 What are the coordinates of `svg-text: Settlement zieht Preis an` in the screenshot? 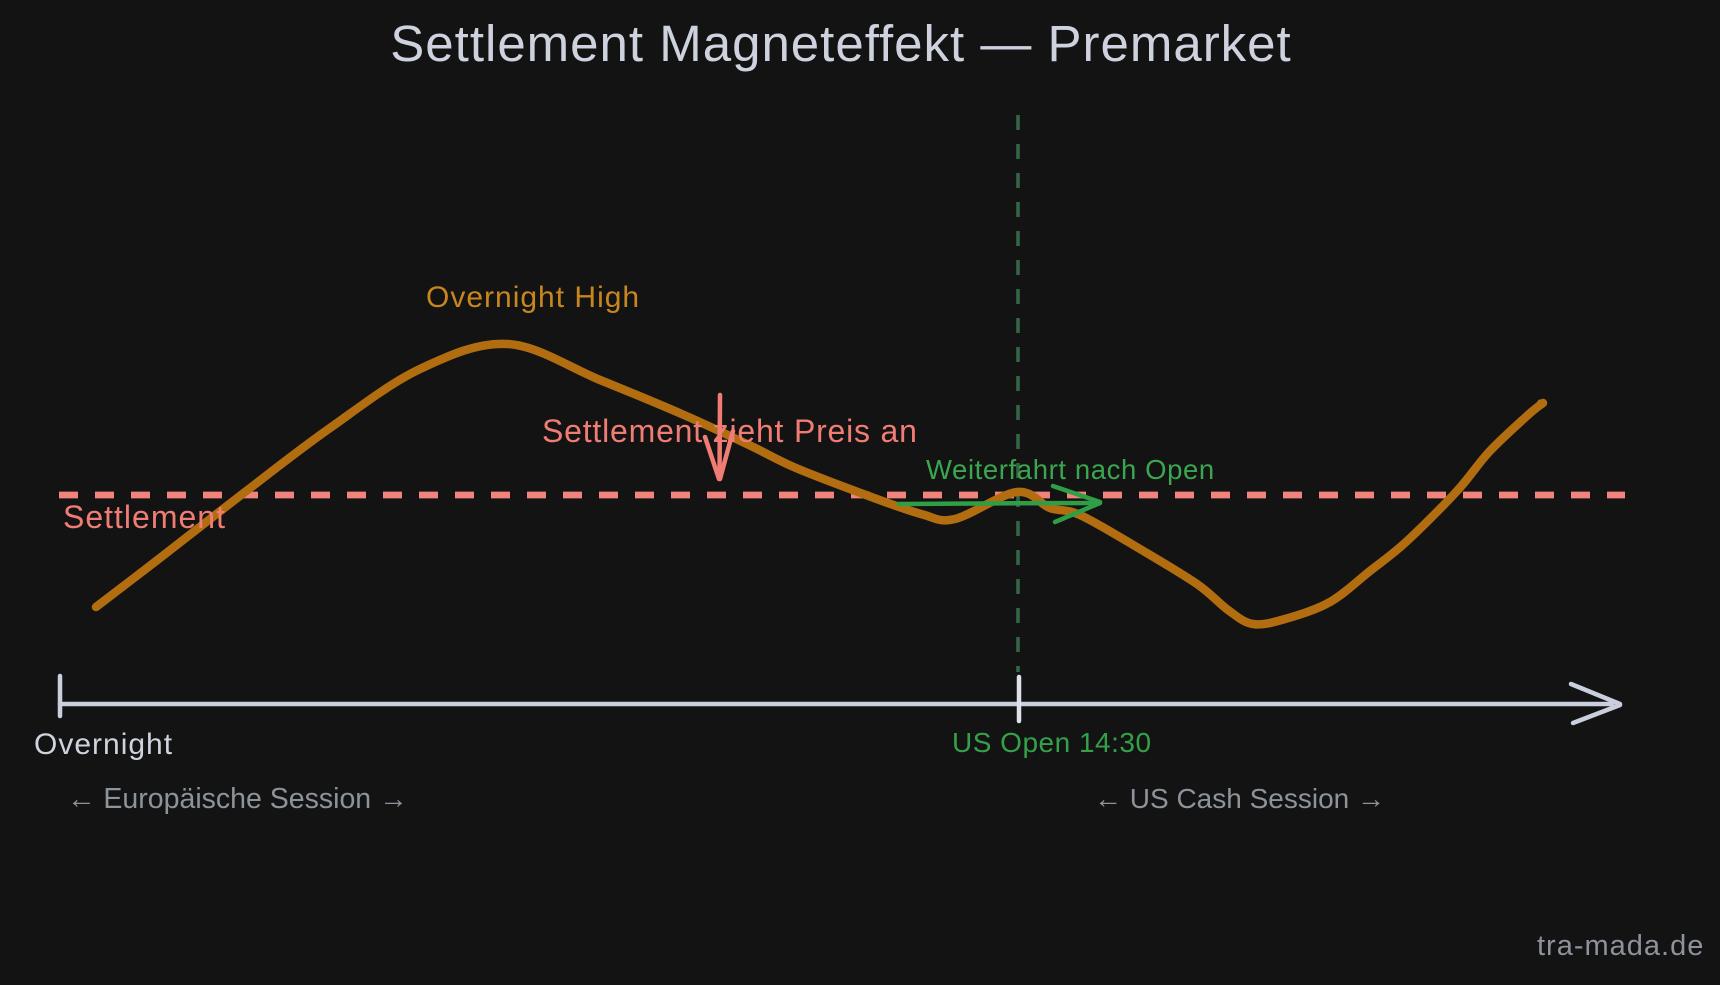 It's located at (730, 431).